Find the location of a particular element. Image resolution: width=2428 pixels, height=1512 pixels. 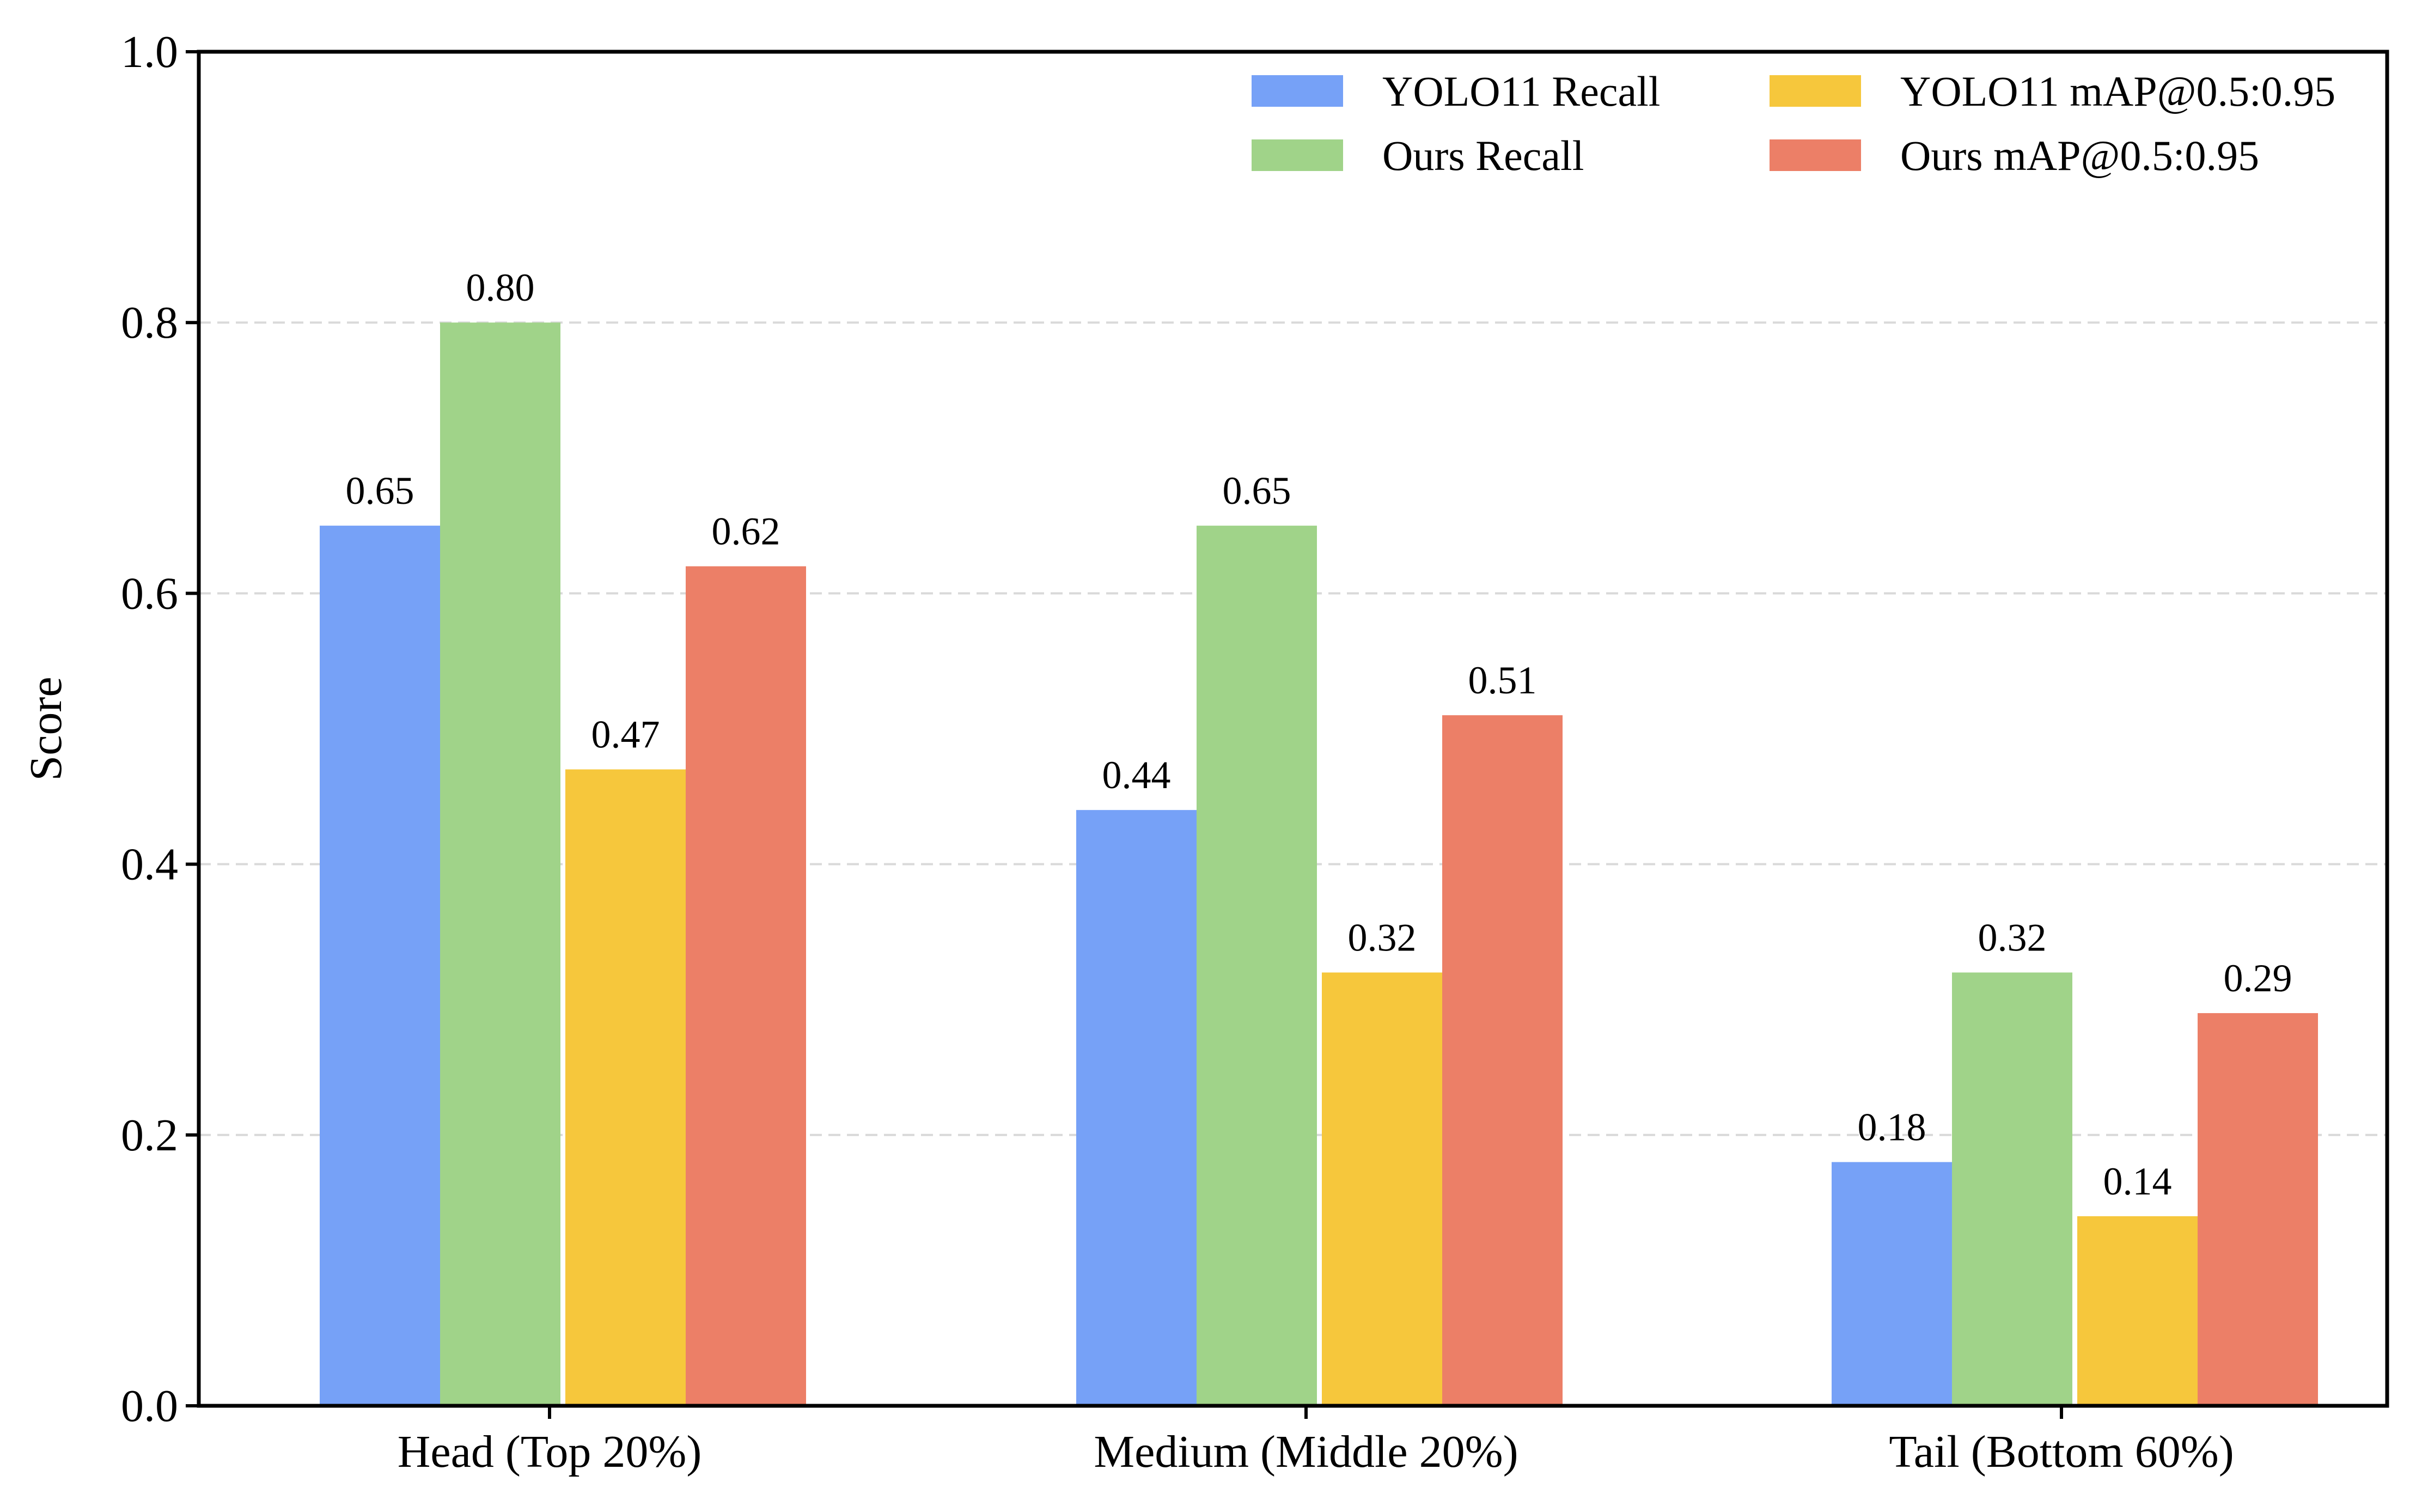

legend-label: Ours Recall is located at coordinates (1483, 155).